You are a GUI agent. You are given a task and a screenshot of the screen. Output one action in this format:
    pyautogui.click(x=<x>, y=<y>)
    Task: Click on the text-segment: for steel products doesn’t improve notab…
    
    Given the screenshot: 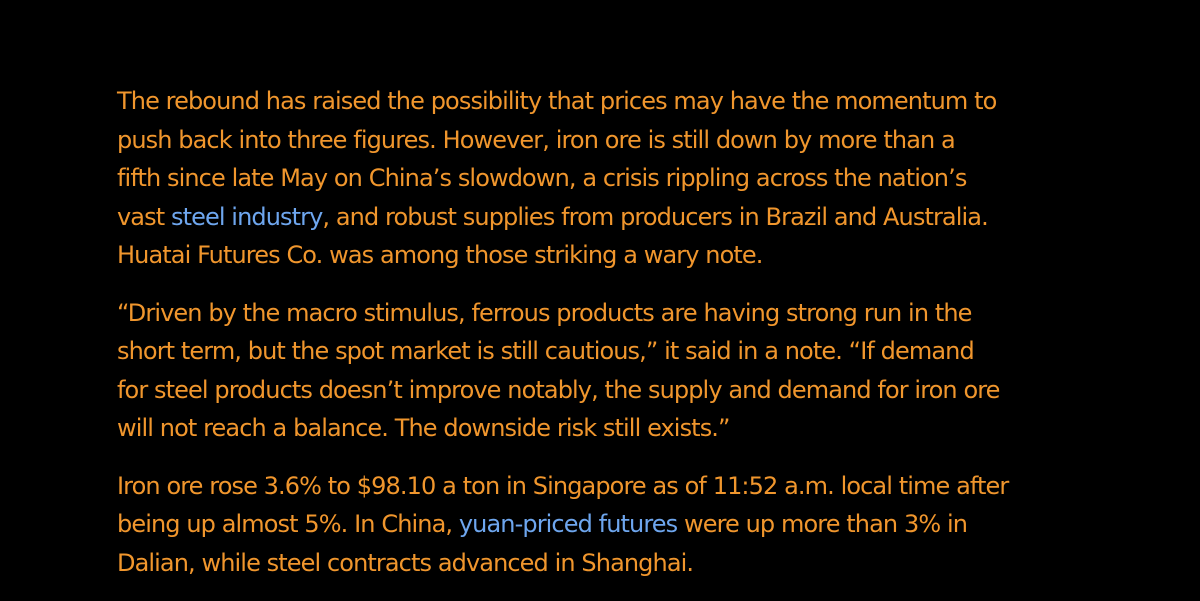 What is the action you would take?
    pyautogui.click(x=558, y=389)
    